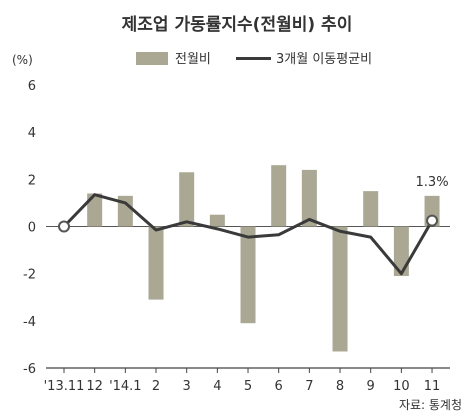 The width and height of the screenshot is (474, 417). I want to click on source-note: 자료: 통계청, so click(430, 405).